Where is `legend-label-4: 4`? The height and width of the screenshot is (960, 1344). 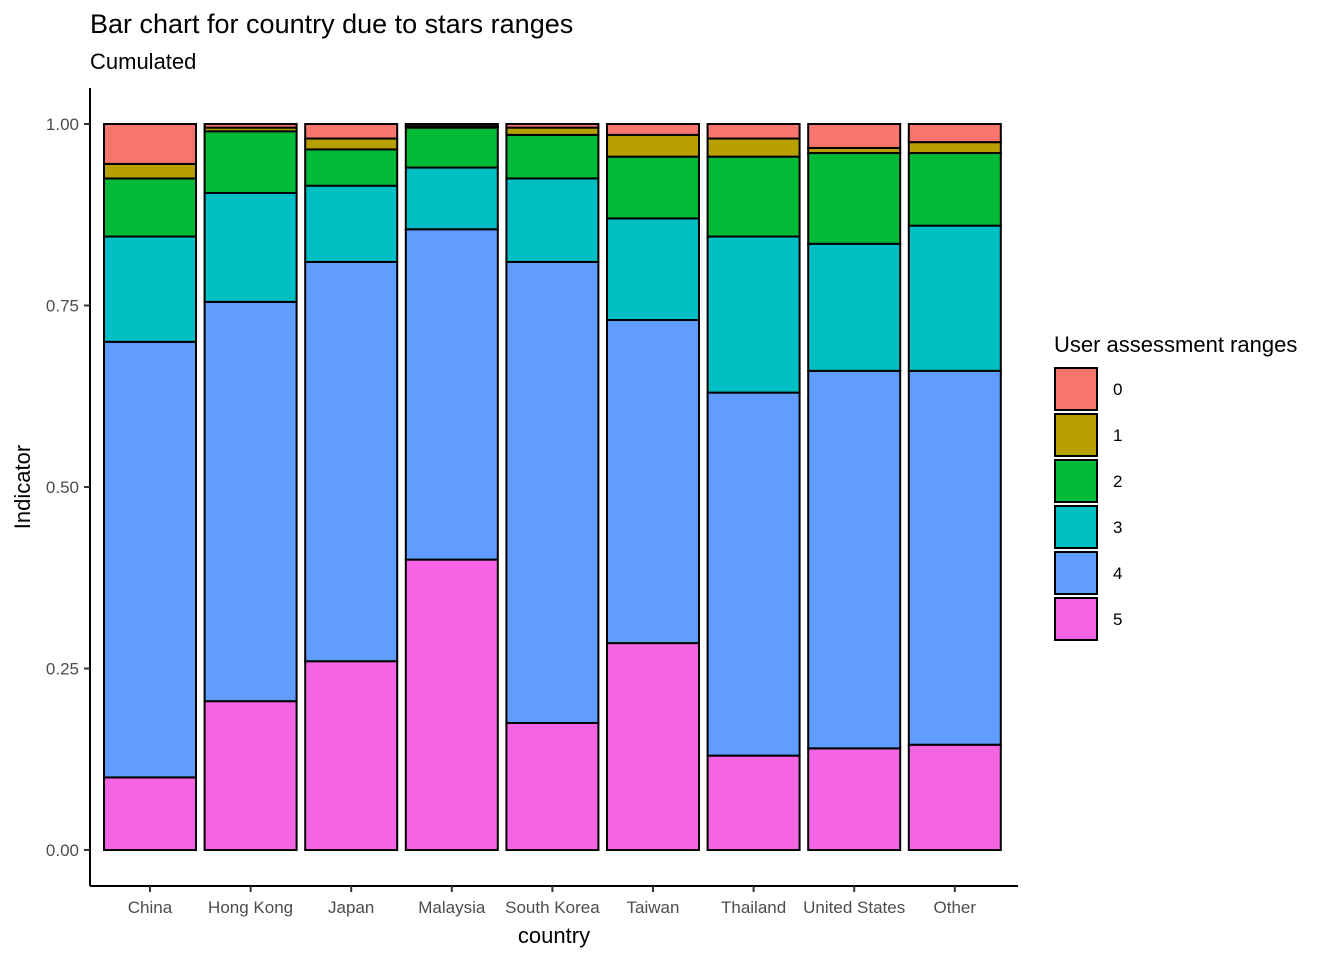
legend-label-4: 4 is located at coordinates (1117, 573).